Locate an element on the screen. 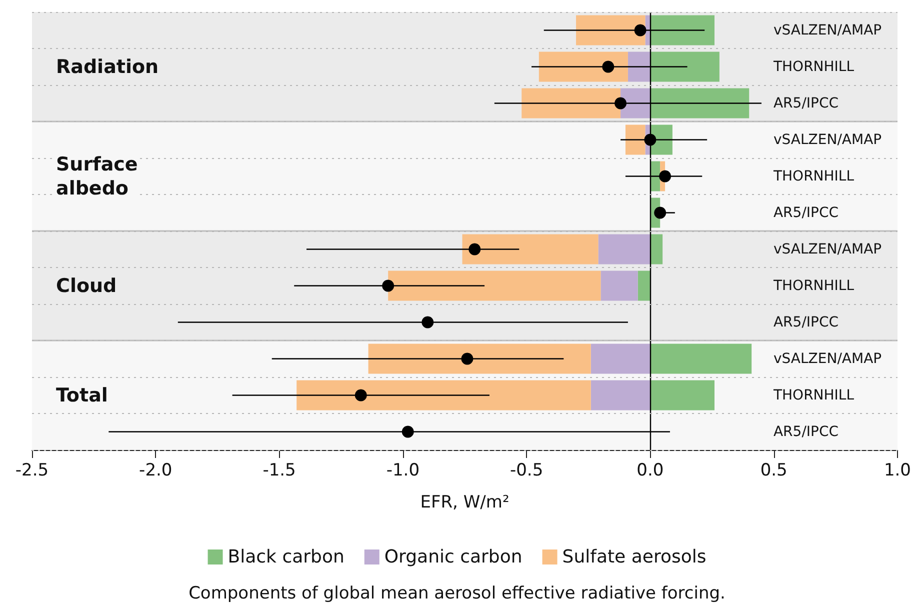 The height and width of the screenshot is (609, 914). x-tick-label: -2.5 is located at coordinates (32, 470).